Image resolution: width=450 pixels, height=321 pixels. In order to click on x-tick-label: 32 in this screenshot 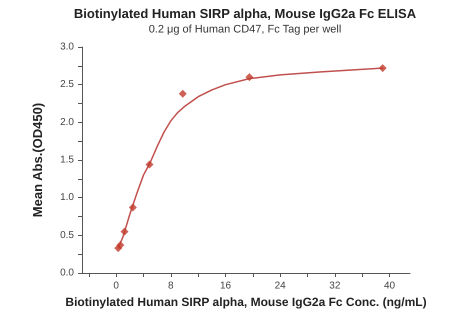, I will do `click(335, 286)`.